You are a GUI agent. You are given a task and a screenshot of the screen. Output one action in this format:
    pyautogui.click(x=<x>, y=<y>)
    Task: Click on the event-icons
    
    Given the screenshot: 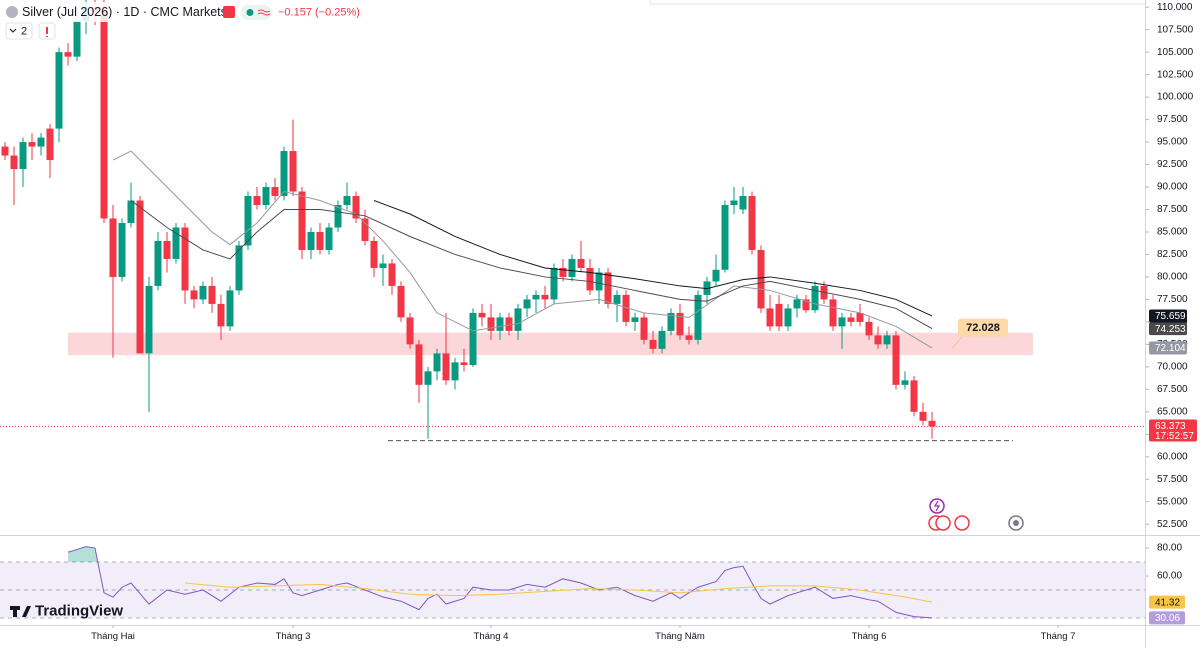 What is the action you would take?
    pyautogui.click(x=976, y=514)
    